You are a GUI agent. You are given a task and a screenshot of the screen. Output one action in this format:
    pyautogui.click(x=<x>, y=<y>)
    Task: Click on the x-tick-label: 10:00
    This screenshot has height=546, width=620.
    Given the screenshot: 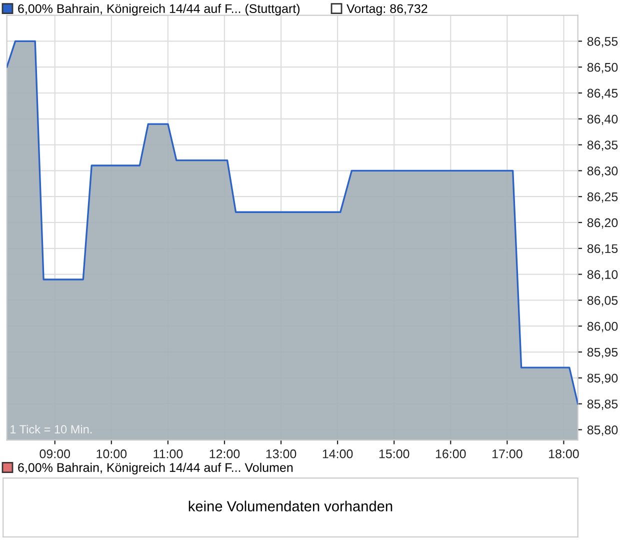 What is the action you would take?
    pyautogui.click(x=111, y=453)
    